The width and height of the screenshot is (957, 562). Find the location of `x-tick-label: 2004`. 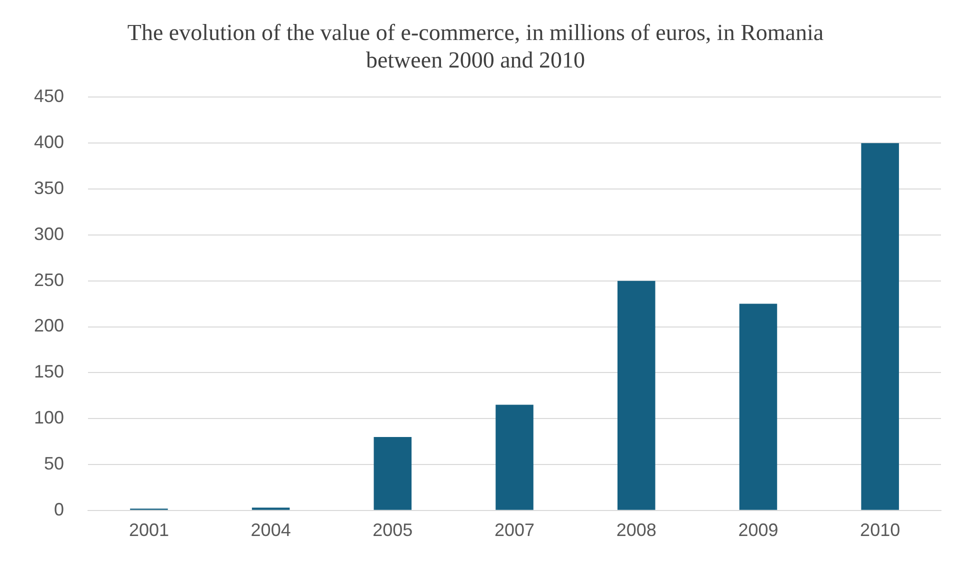

x-tick-label: 2004 is located at coordinates (270, 530).